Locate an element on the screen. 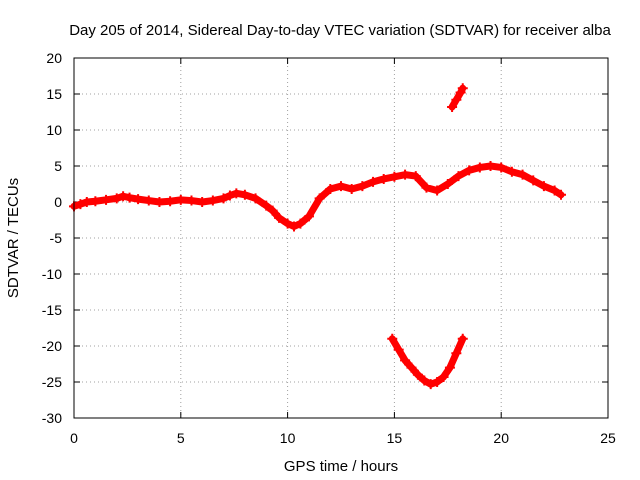  y-tick-label: 5 is located at coordinates (58, 166).